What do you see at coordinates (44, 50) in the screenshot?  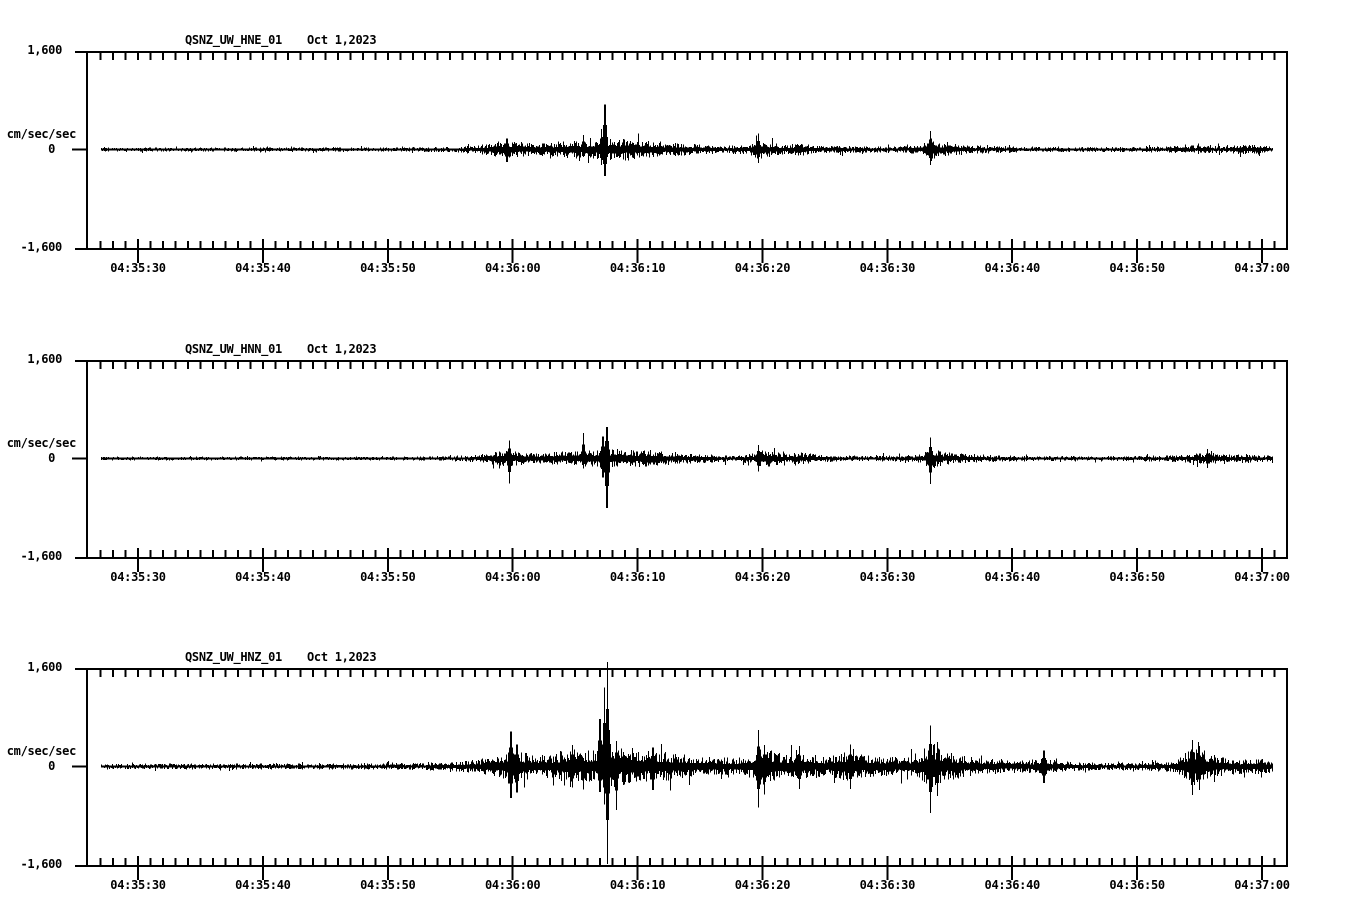 I see `y-max-label: 1,600` at bounding box center [44, 50].